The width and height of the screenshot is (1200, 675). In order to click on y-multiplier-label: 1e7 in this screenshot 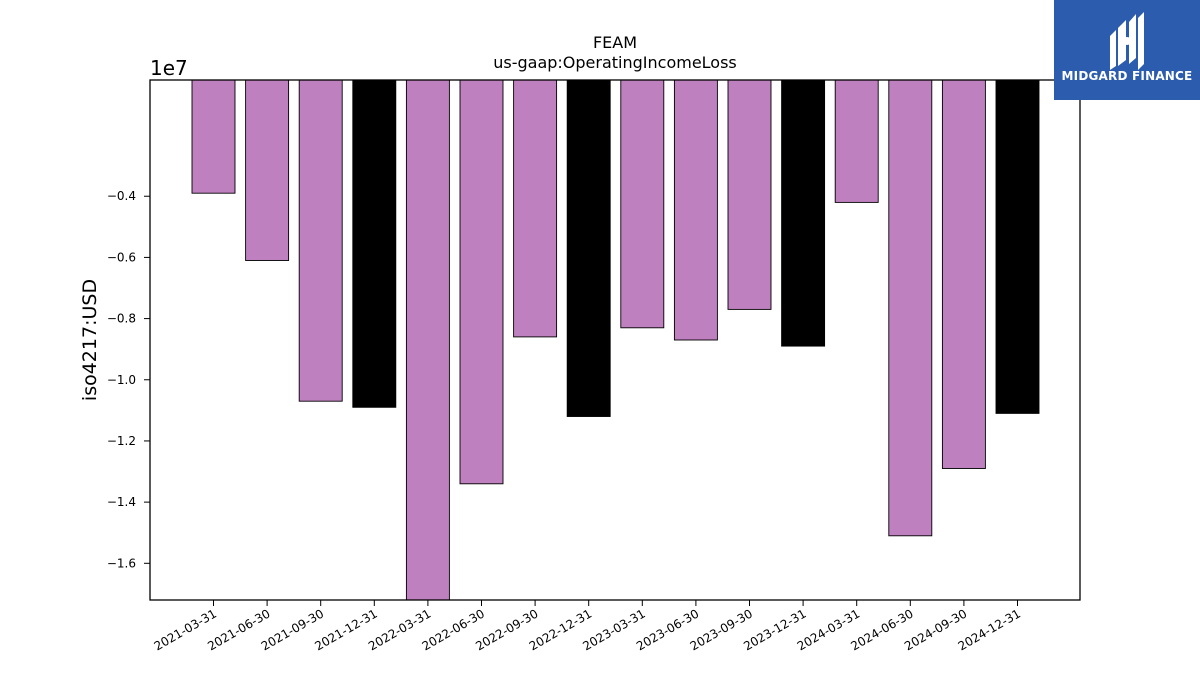, I will do `click(169, 68)`.